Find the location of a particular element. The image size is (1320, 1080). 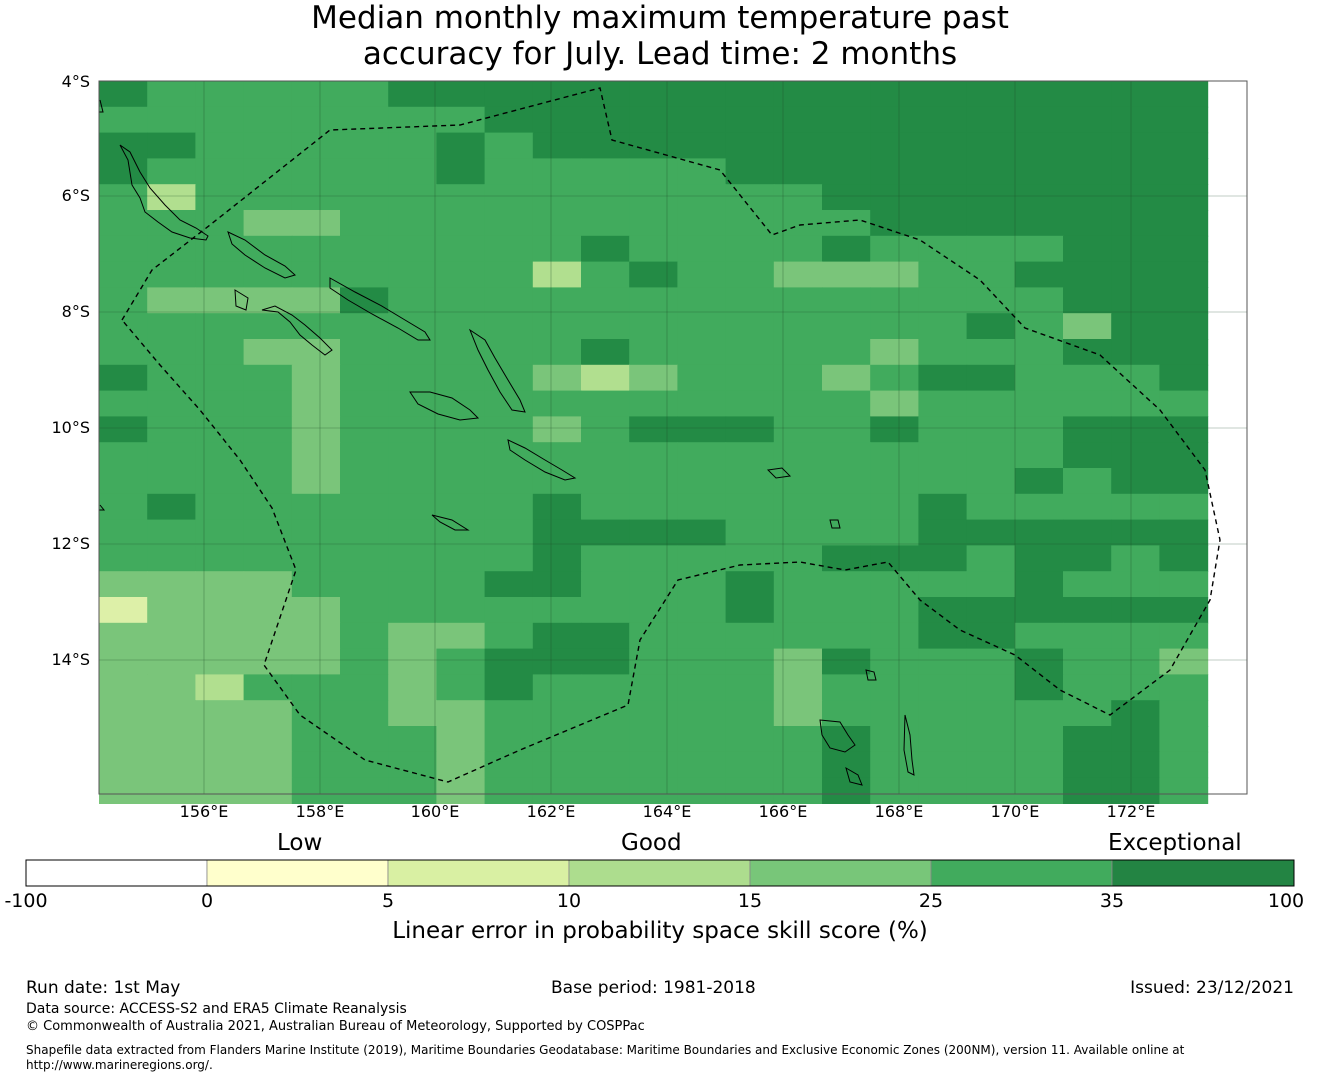

colorbar-segment is located at coordinates (1021, 873).